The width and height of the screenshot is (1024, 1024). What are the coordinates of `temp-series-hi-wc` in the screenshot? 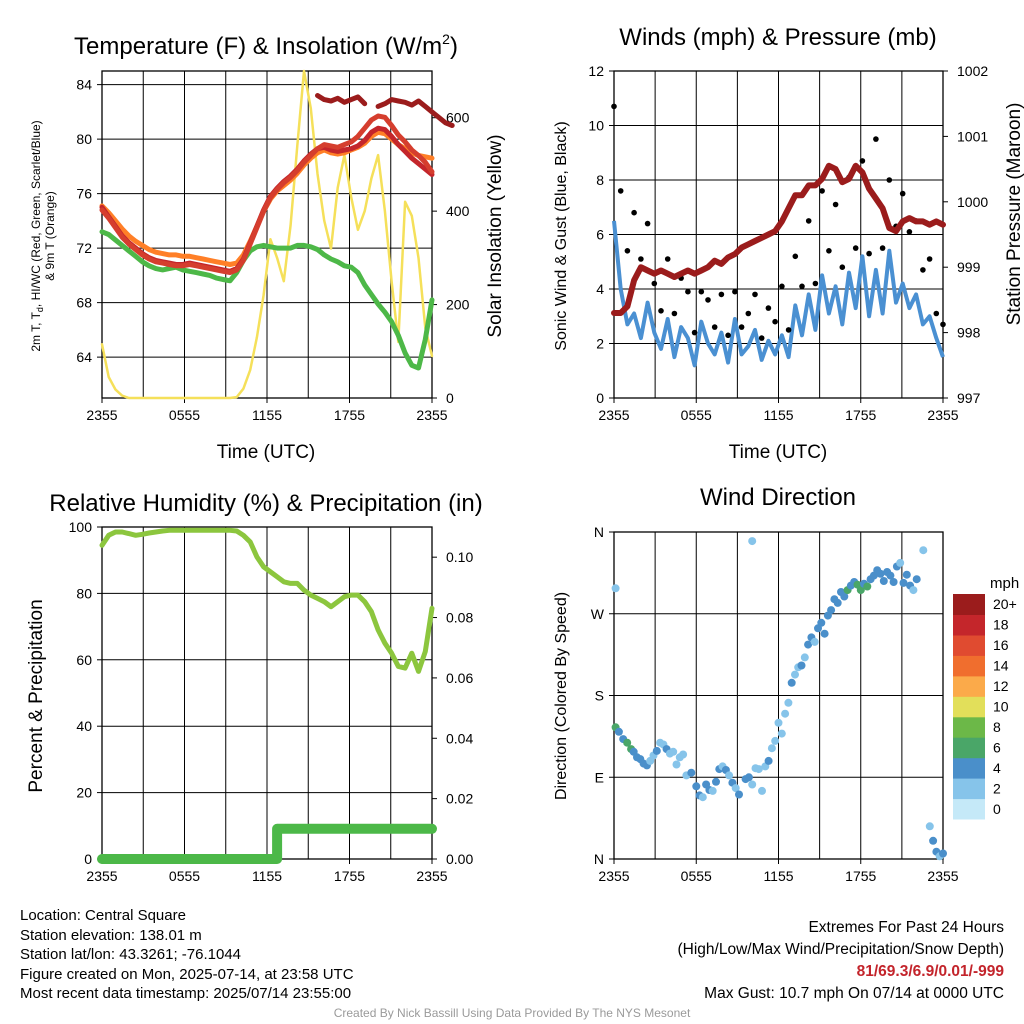 It's located at (267, 194).